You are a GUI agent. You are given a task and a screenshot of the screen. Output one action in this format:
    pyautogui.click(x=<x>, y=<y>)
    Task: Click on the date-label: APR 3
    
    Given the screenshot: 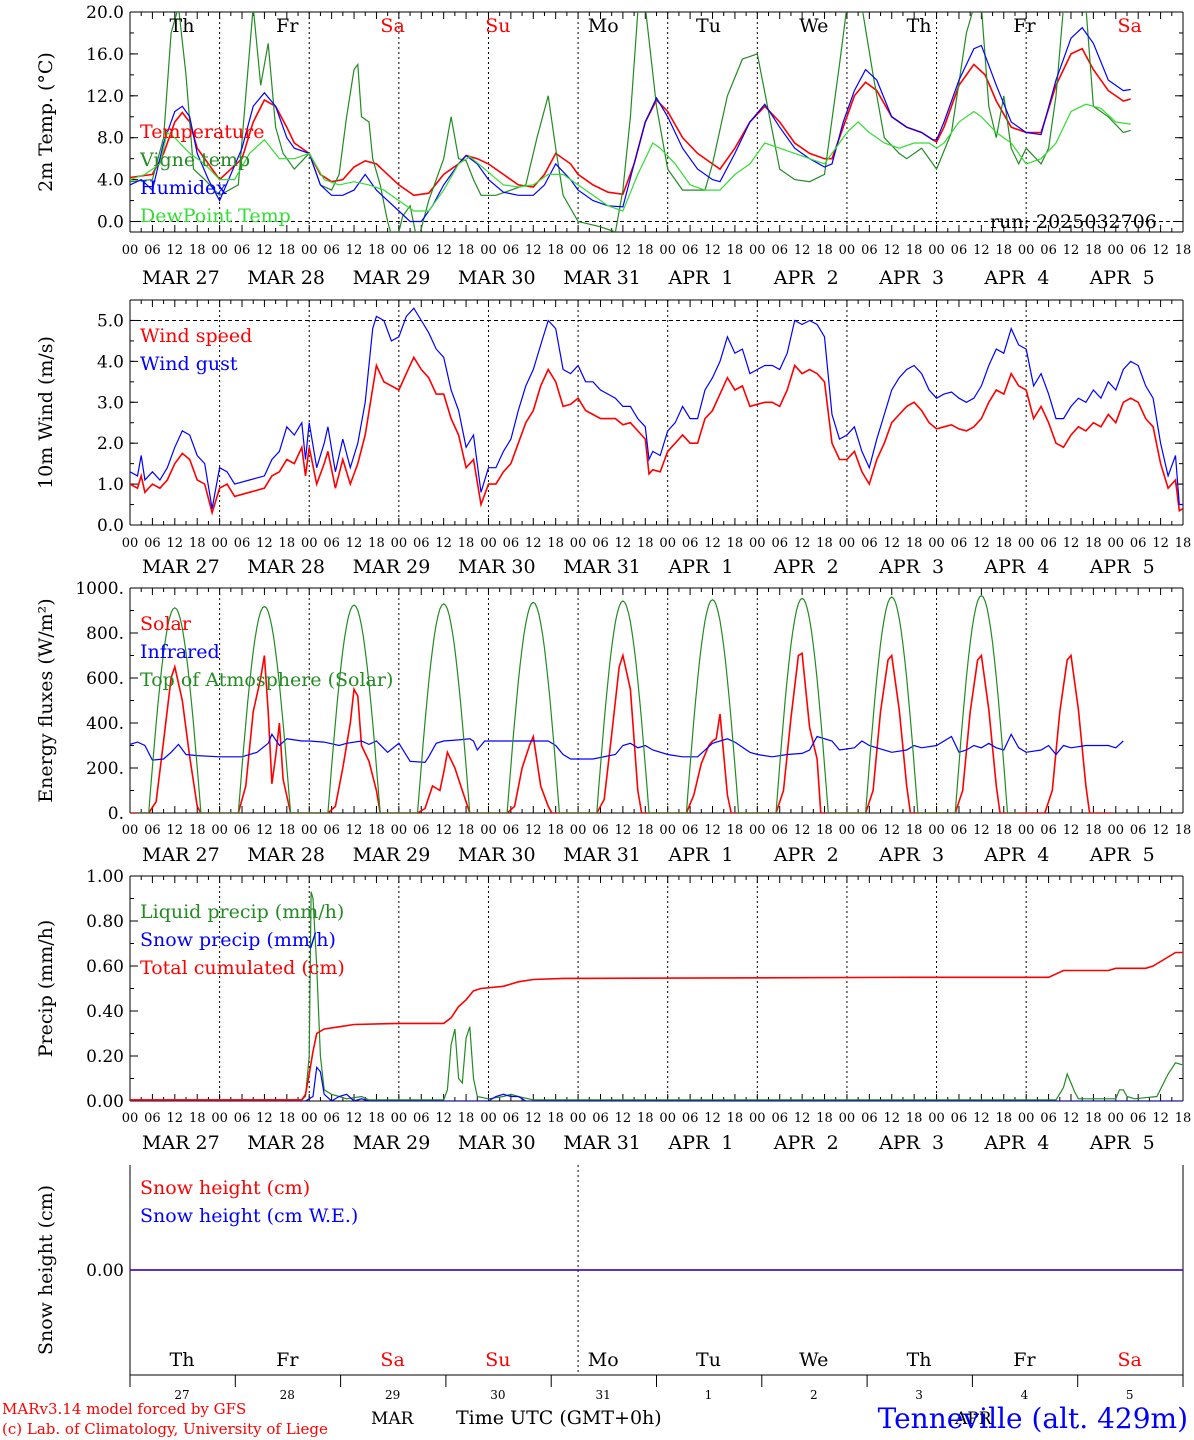 What is the action you would take?
    pyautogui.click(x=911, y=1143)
    